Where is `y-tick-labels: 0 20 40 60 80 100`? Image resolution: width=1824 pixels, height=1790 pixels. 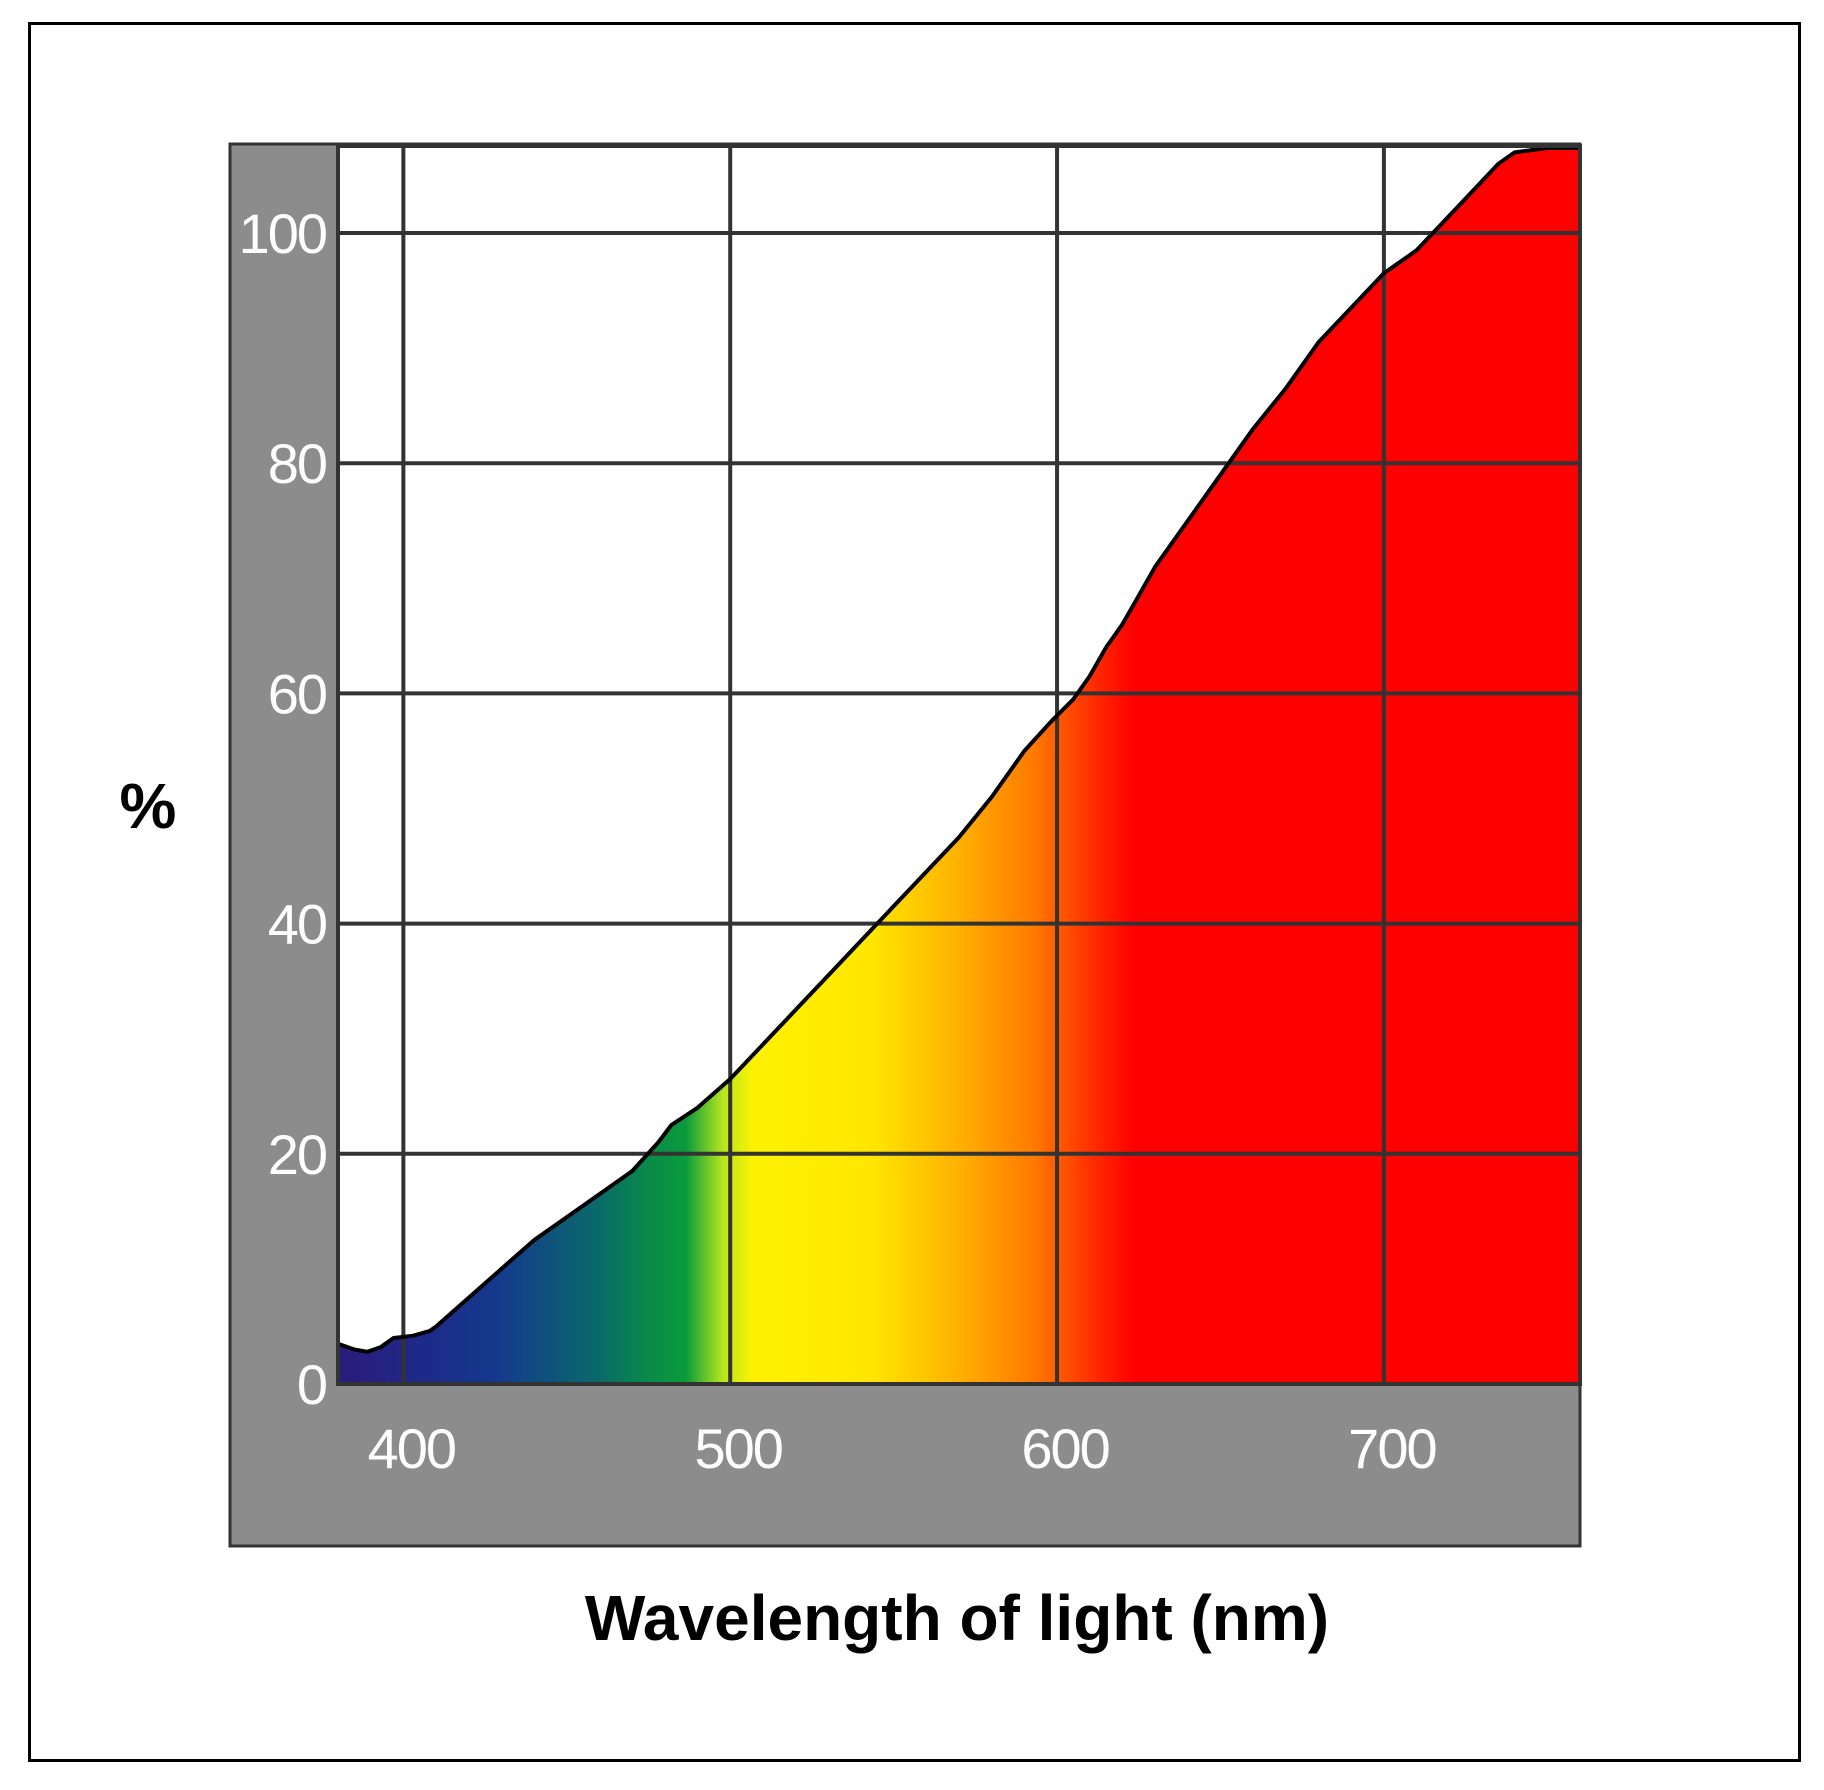 y-tick-labels: 0 20 40 60 80 100 is located at coordinates (283, 809).